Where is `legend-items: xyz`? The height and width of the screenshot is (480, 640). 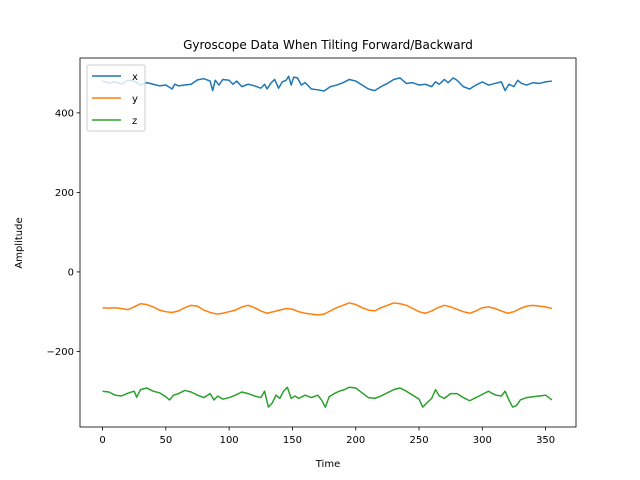
legend-items: xyz is located at coordinates (115, 99).